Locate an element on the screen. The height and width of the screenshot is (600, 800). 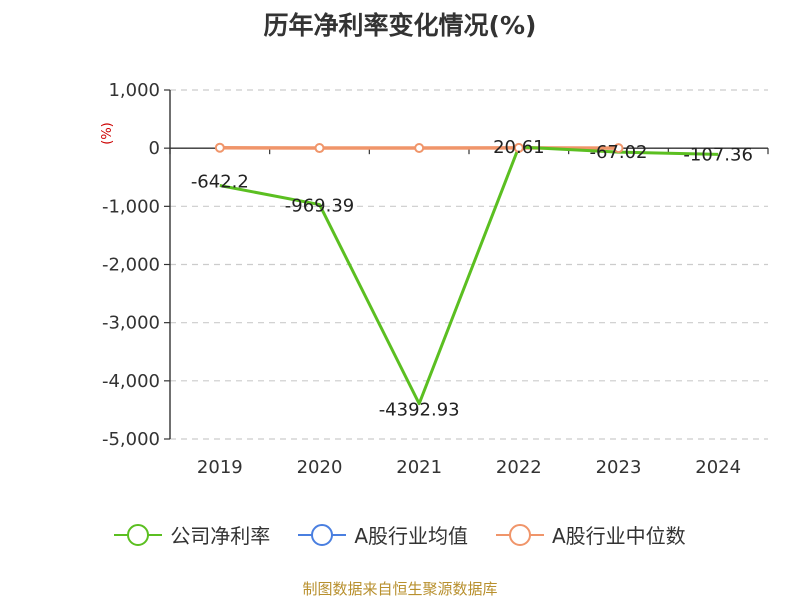
x-tick-label: 2024 is located at coordinates (718, 467).